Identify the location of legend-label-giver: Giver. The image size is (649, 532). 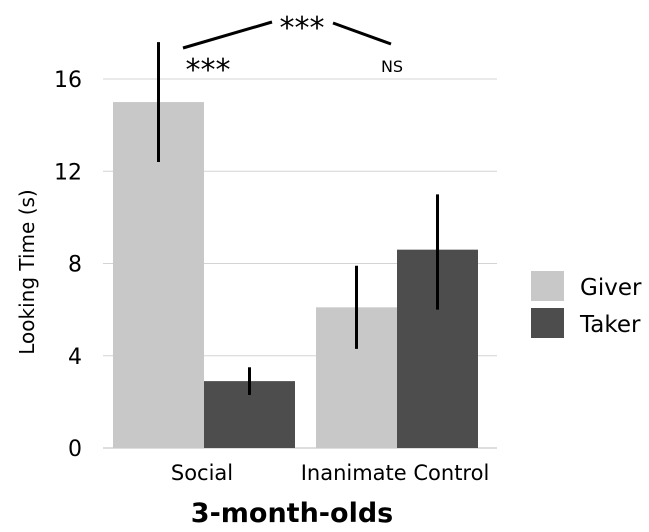
(611, 288).